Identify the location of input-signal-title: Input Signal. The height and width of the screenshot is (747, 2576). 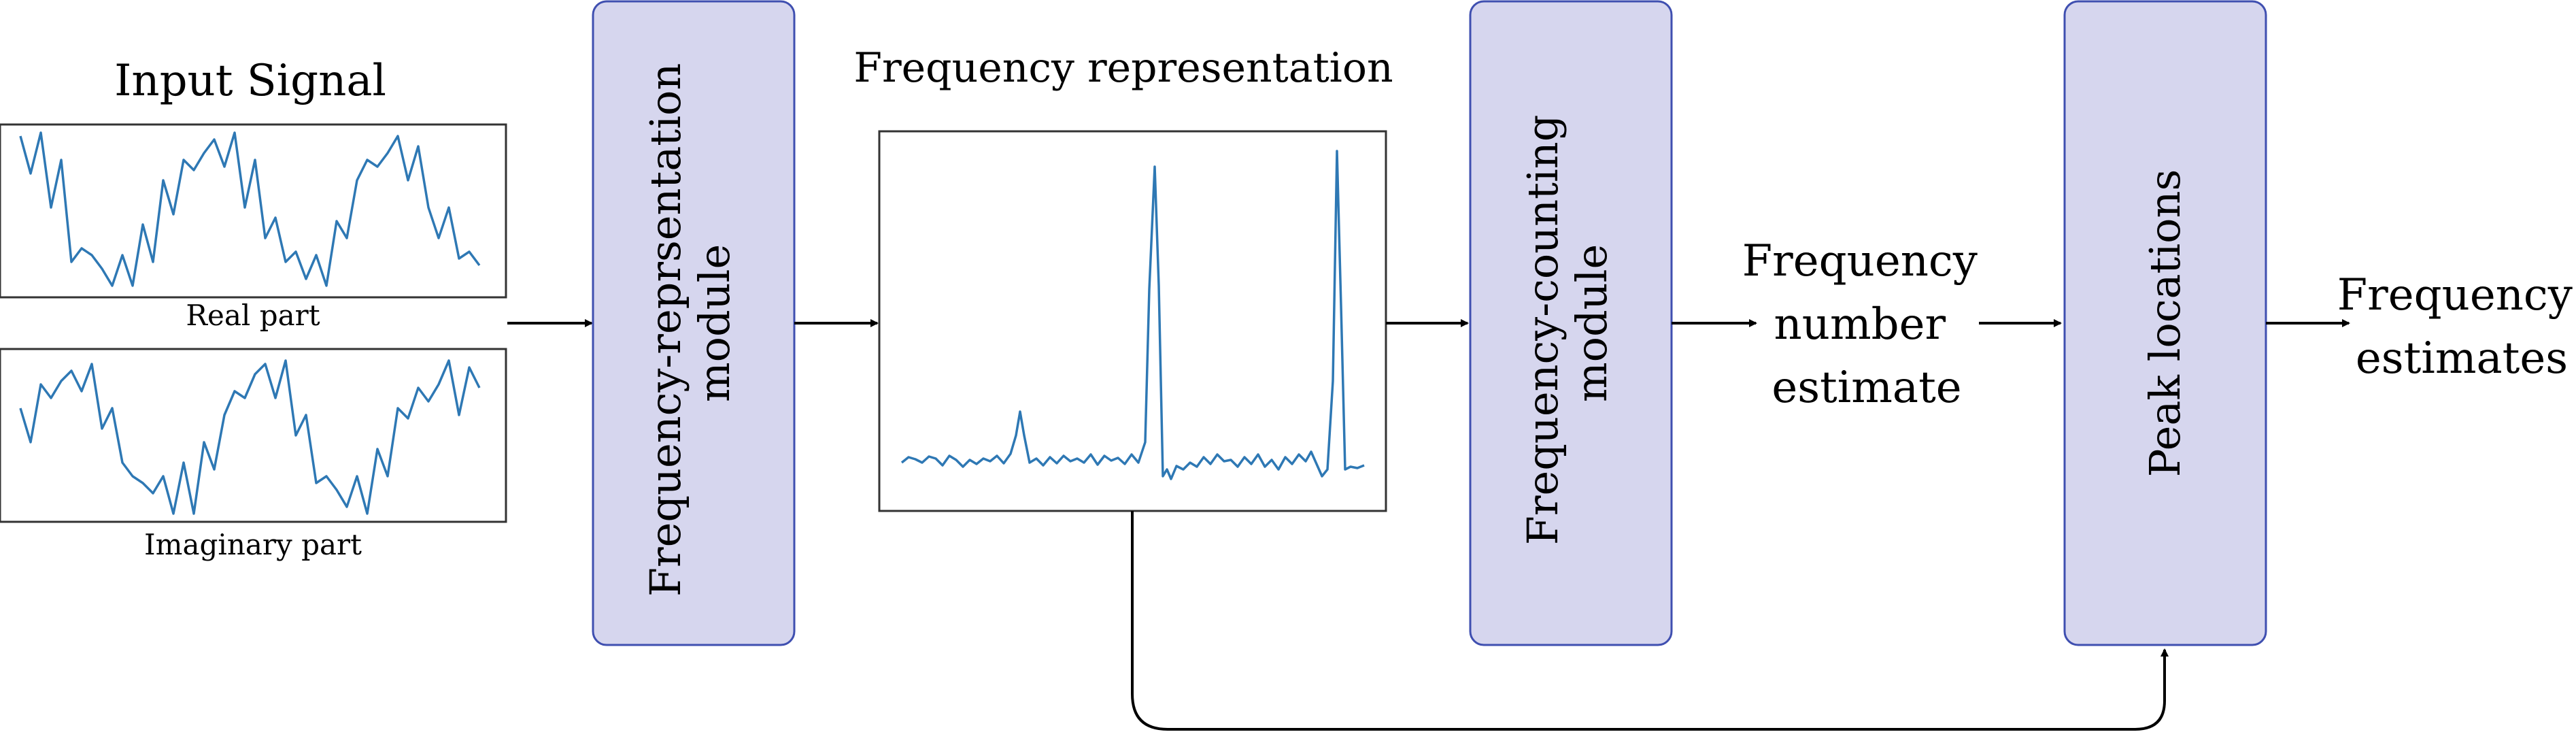
(250, 81).